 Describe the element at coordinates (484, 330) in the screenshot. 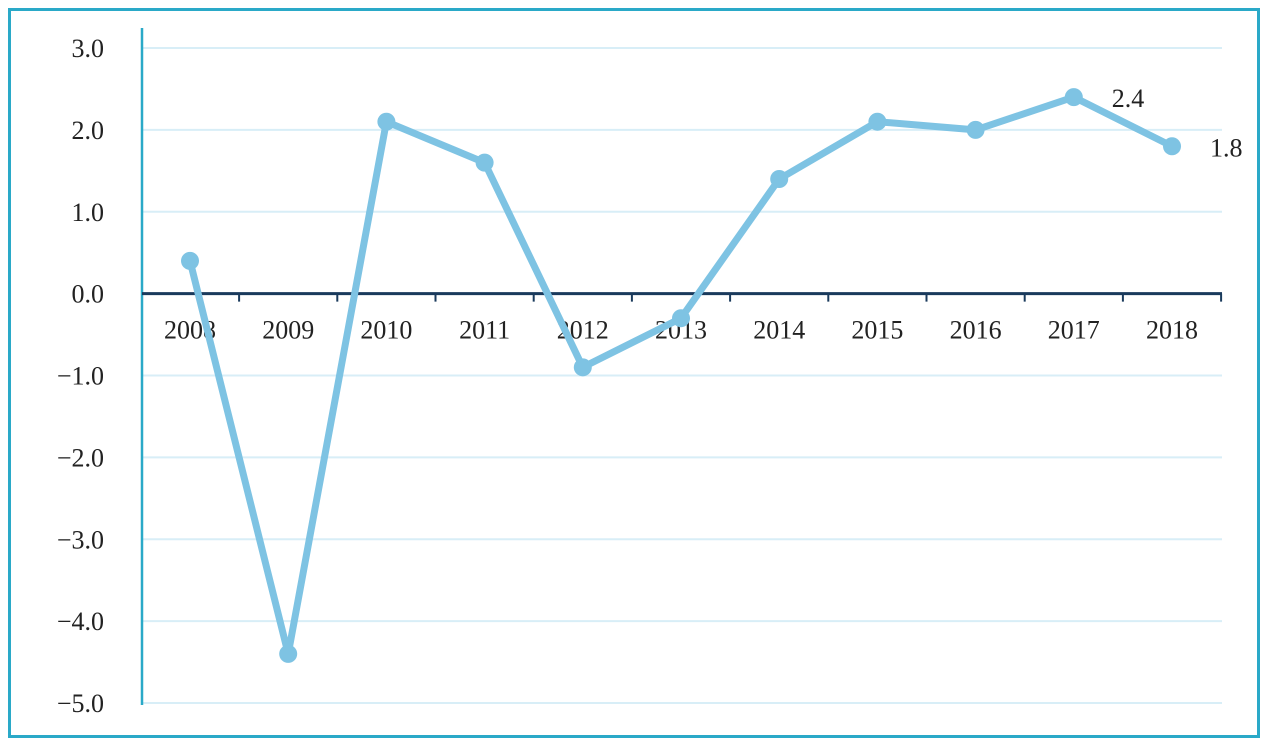

I see `x-tick-label: 2011` at that location.